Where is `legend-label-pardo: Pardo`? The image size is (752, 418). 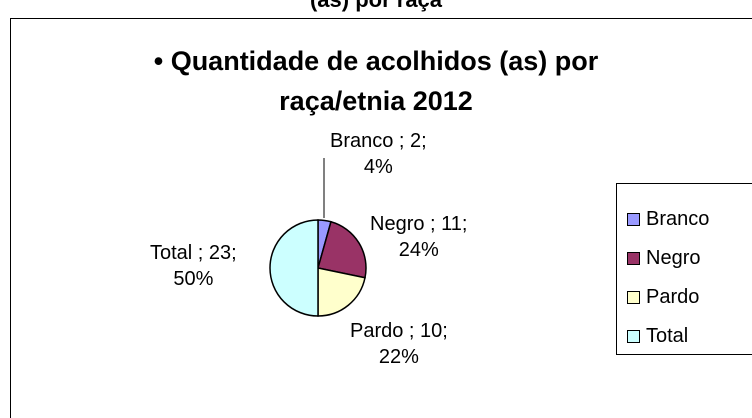 legend-label-pardo: Pardo is located at coordinates (673, 296).